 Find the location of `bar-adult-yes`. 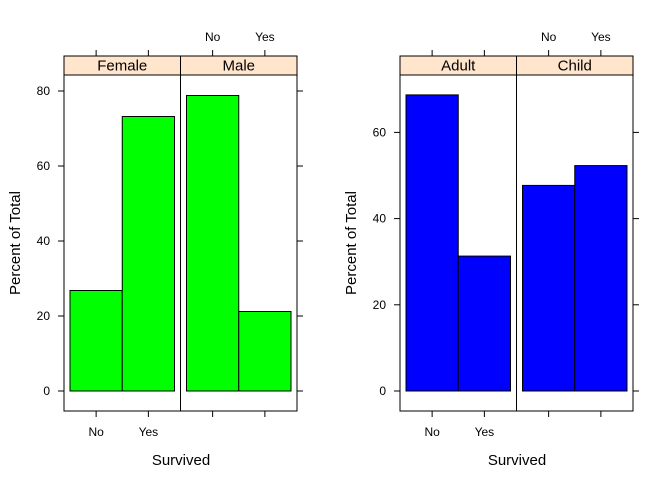

bar-adult-yes is located at coordinates (484, 323).